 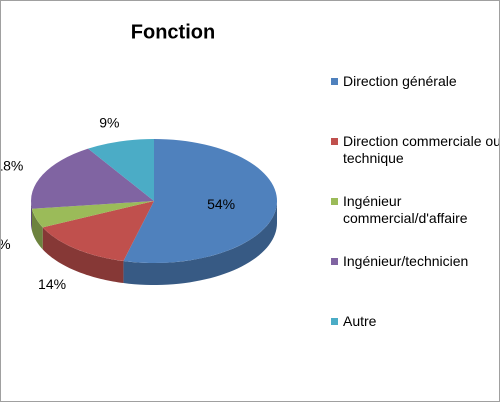 What do you see at coordinates (405, 209) in the screenshot?
I see `legend-label: Ingénieur commercial/d'affaire` at bounding box center [405, 209].